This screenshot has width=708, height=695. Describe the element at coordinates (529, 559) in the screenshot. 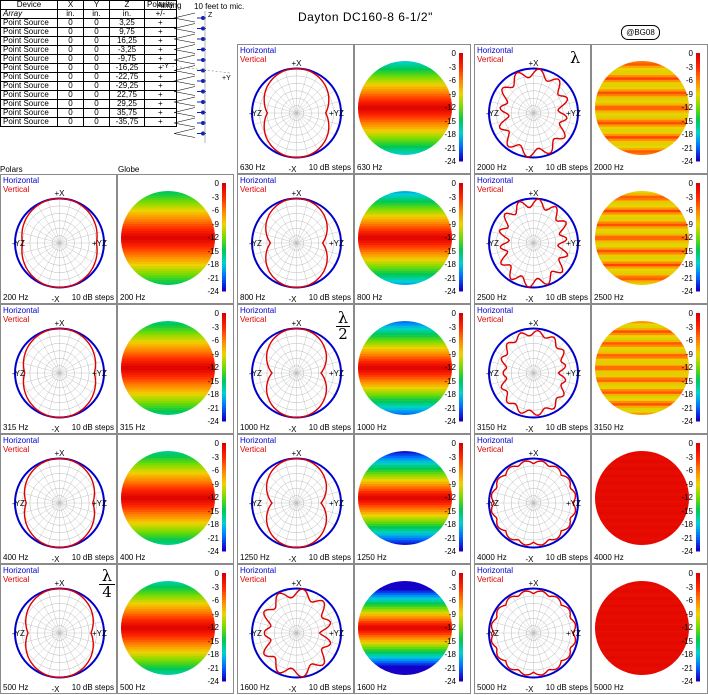

I see `axis-bottom-label: -X` at that location.